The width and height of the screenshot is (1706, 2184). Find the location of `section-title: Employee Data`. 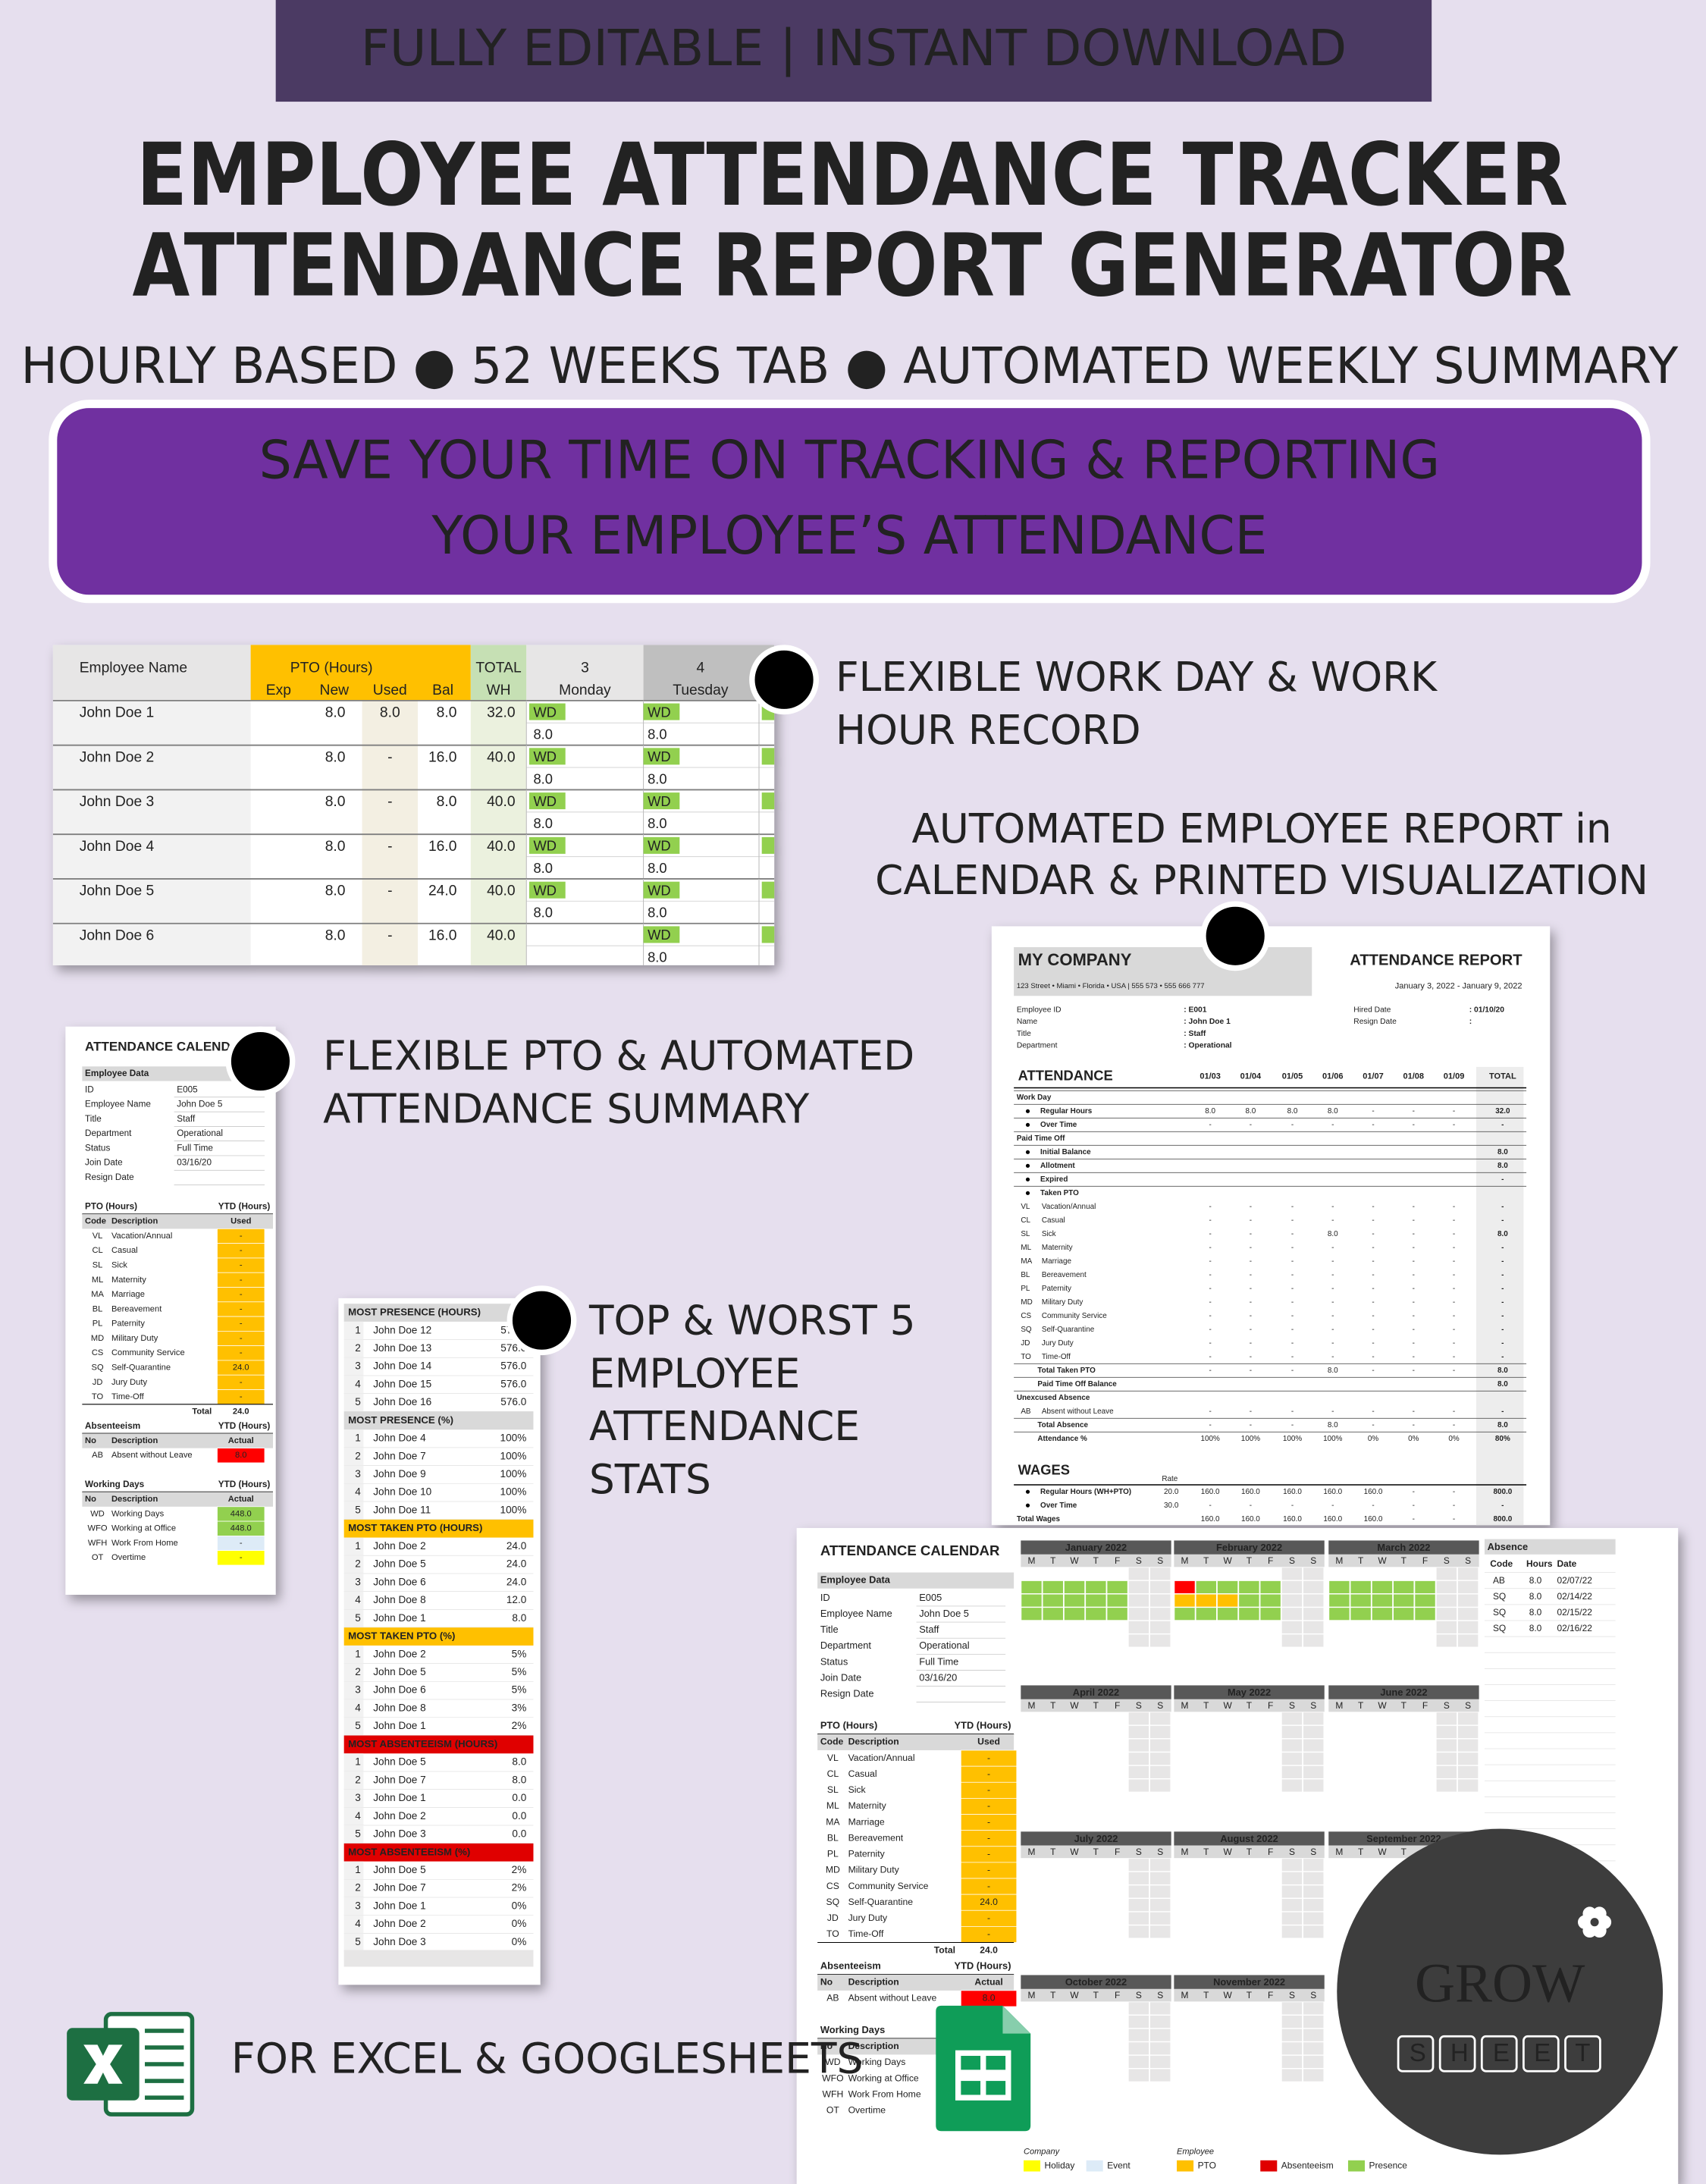

section-title: Employee Data is located at coordinates (856, 1580).